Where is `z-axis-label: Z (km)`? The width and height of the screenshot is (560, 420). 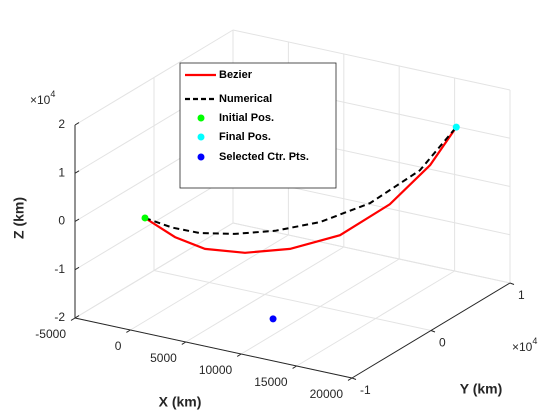 z-axis-label: Z (km) is located at coordinates (19, 218).